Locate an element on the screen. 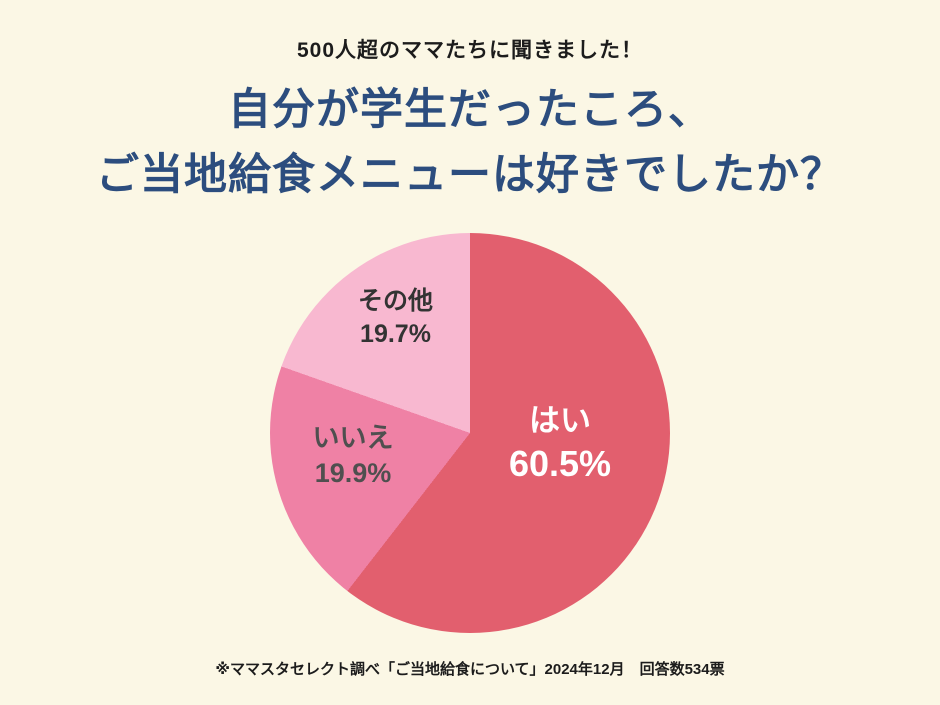  kicker-text: 500人超のママたちに聞きました！ is located at coordinates (470, 50).